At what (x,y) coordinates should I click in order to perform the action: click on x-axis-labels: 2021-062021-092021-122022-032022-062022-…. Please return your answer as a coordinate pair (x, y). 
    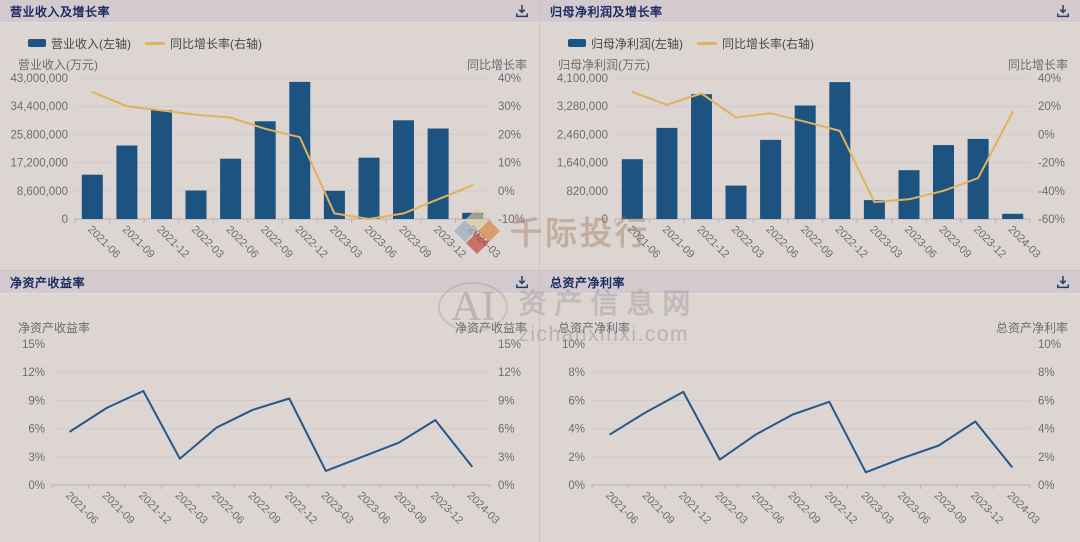
    Looking at the image, I should click on (293, 242).